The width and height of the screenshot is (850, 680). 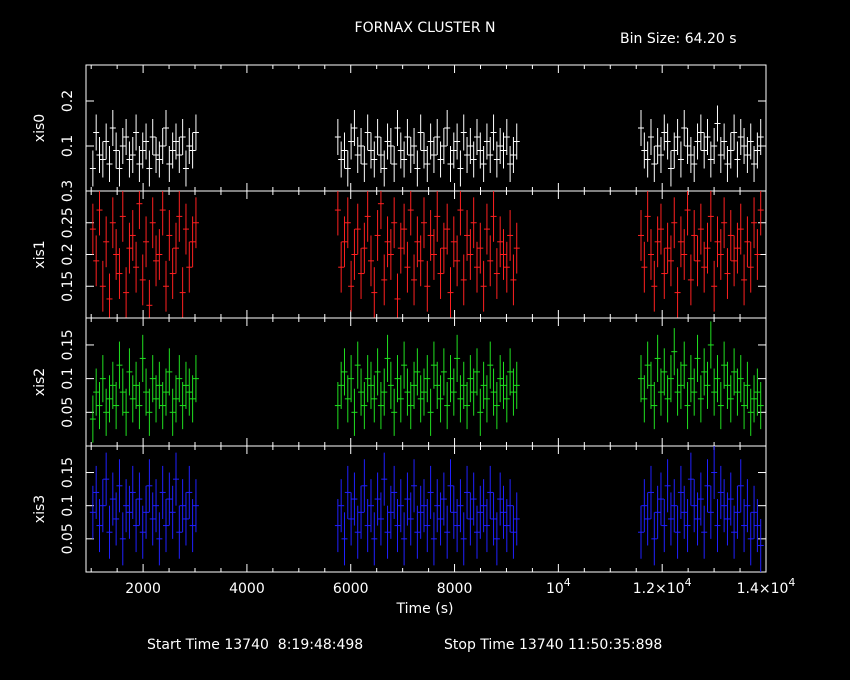 I want to click on x-tick-label: 1.4×10⁴, so click(x=766, y=586).